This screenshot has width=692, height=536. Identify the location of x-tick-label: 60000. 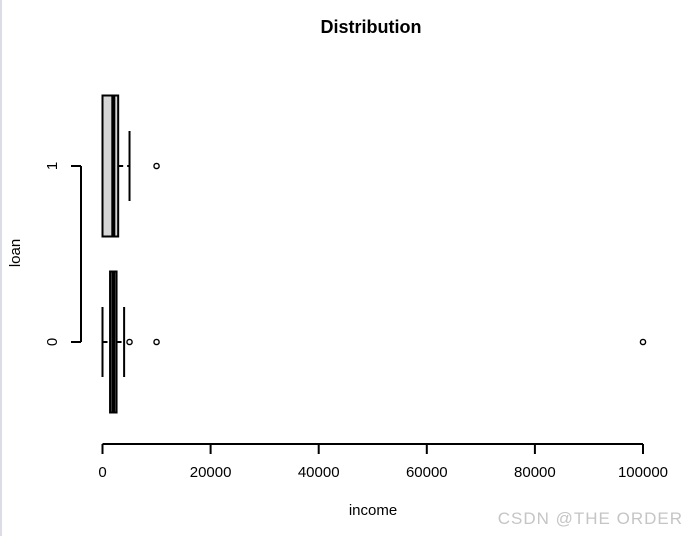
(427, 472).